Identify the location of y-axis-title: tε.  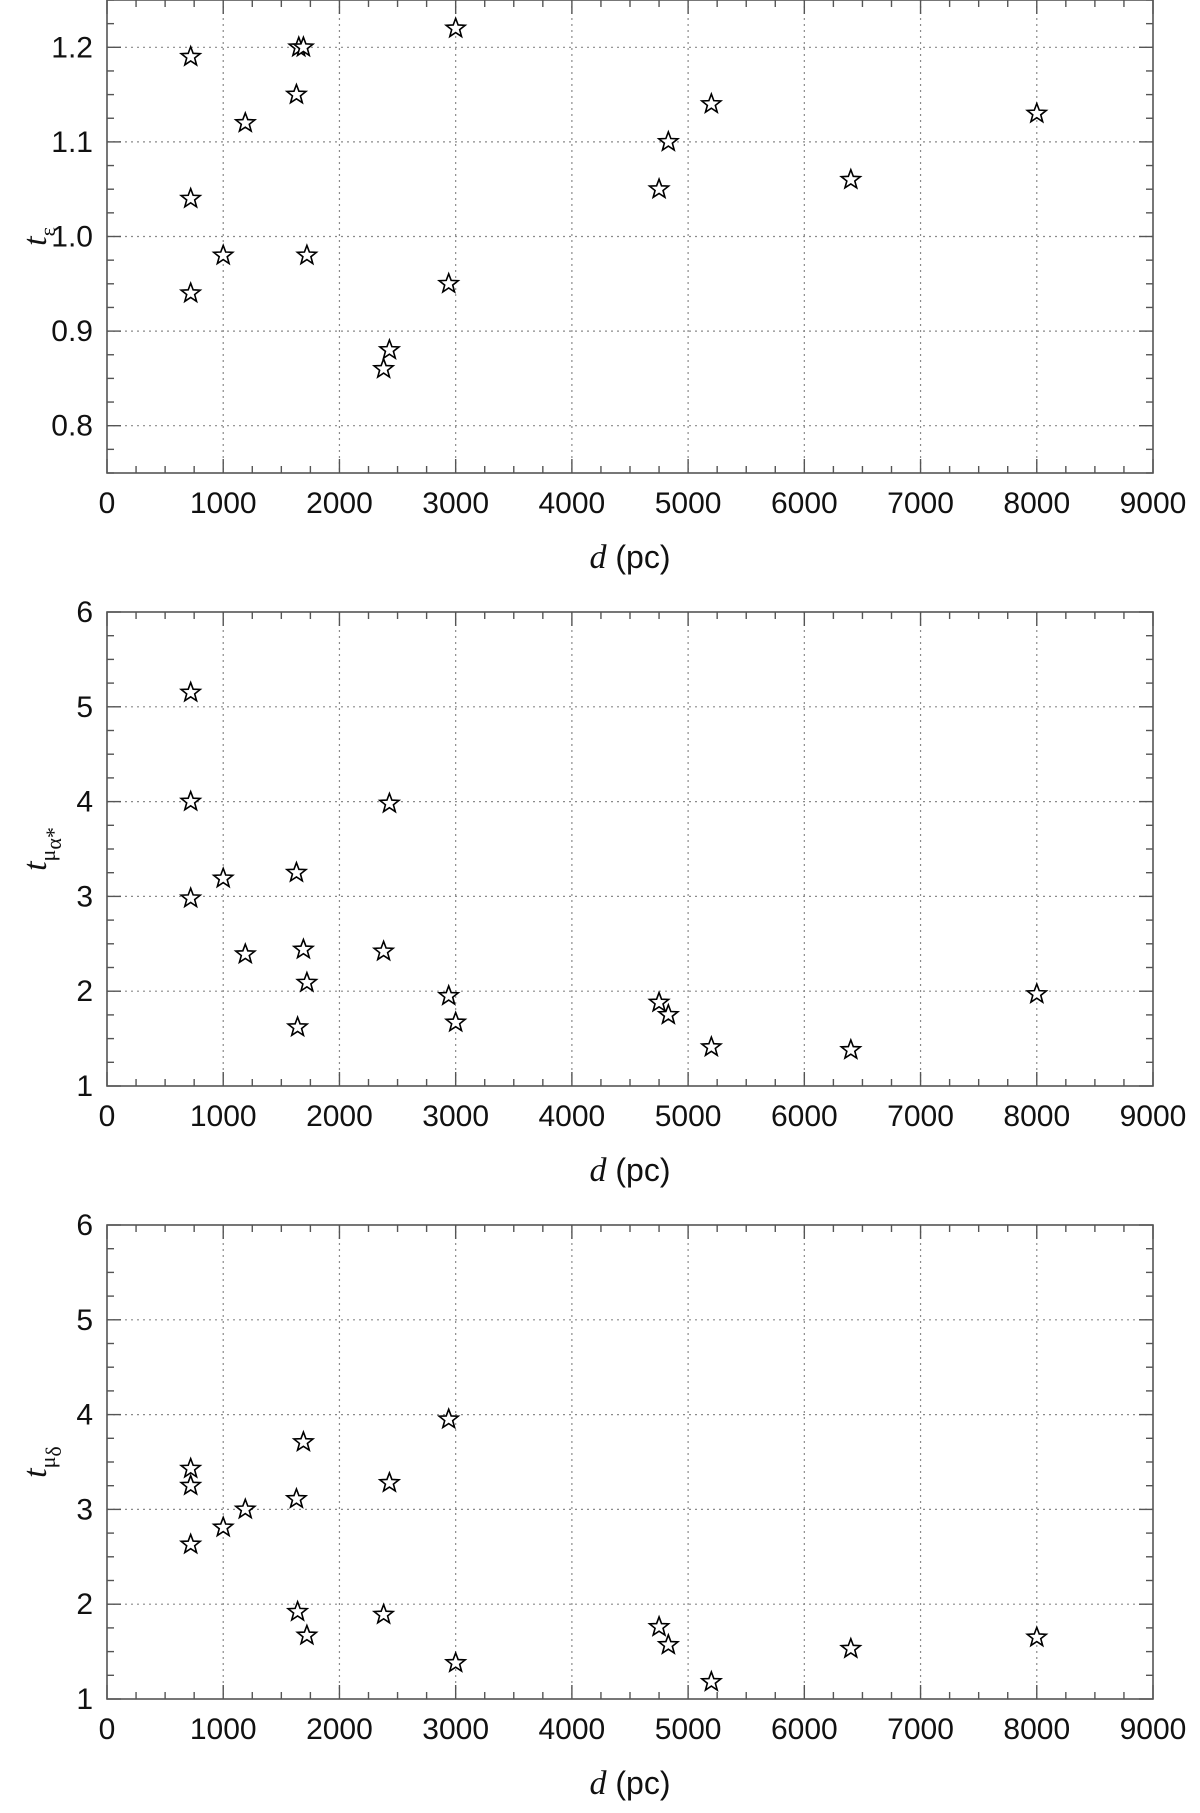
(38, 236).